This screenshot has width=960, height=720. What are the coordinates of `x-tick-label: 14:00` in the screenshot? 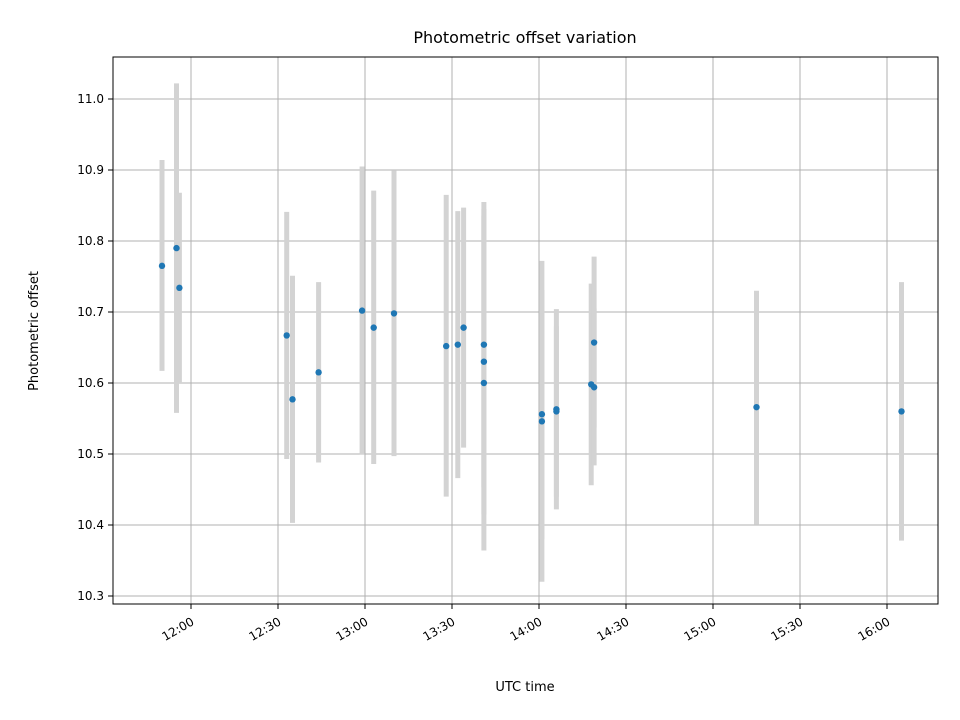 It's located at (526, 628).